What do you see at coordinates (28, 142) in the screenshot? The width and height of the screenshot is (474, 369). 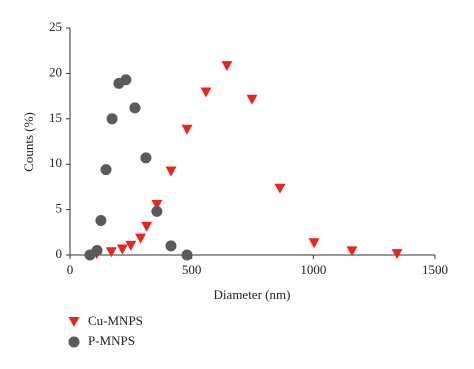 I see `y-axis-label: Counts (%)` at bounding box center [28, 142].